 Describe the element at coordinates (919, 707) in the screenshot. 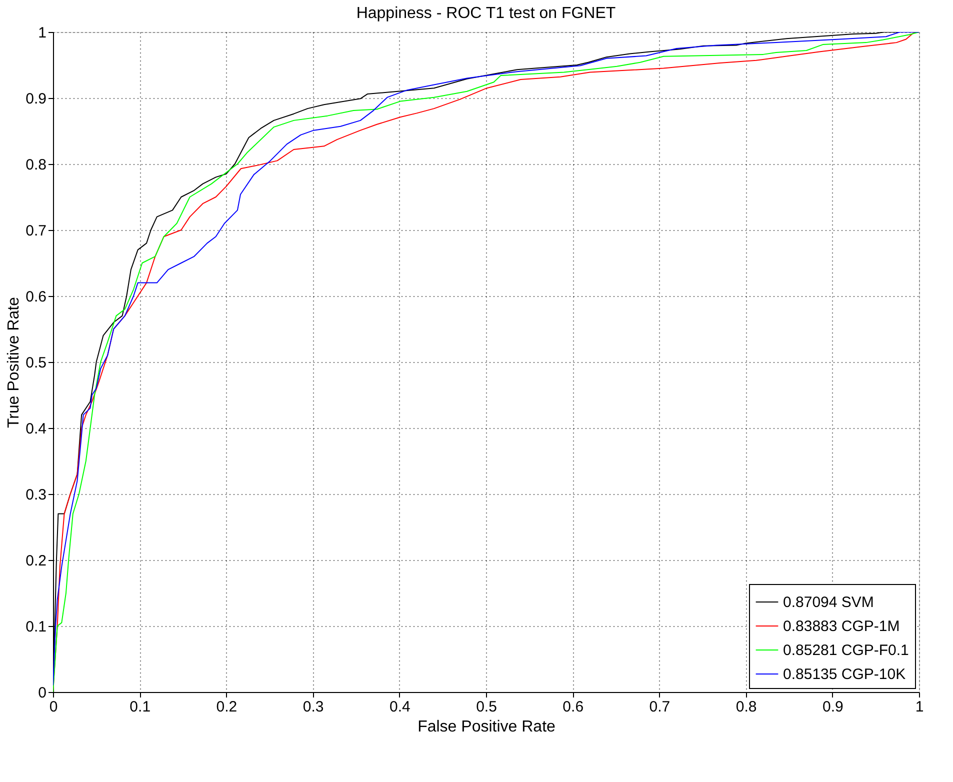

I see `x-tick-label: 1` at that location.